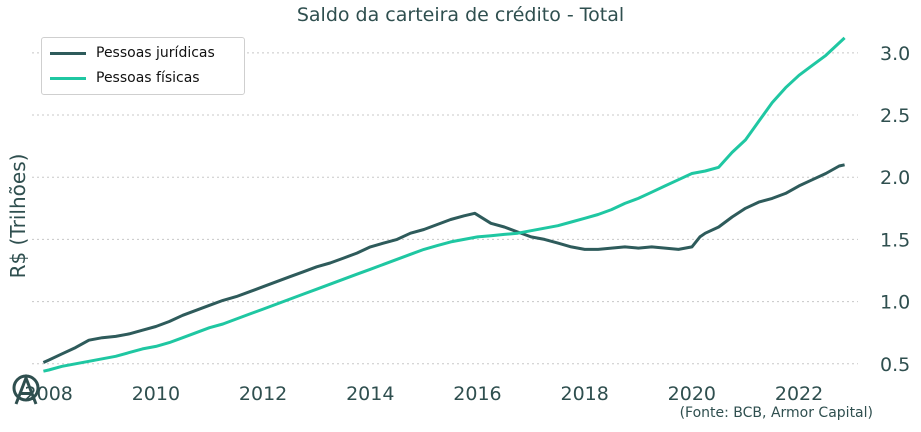  What do you see at coordinates (143, 66) in the screenshot?
I see `legend: Pessoas jurídicas Pessoas físicas` at bounding box center [143, 66].